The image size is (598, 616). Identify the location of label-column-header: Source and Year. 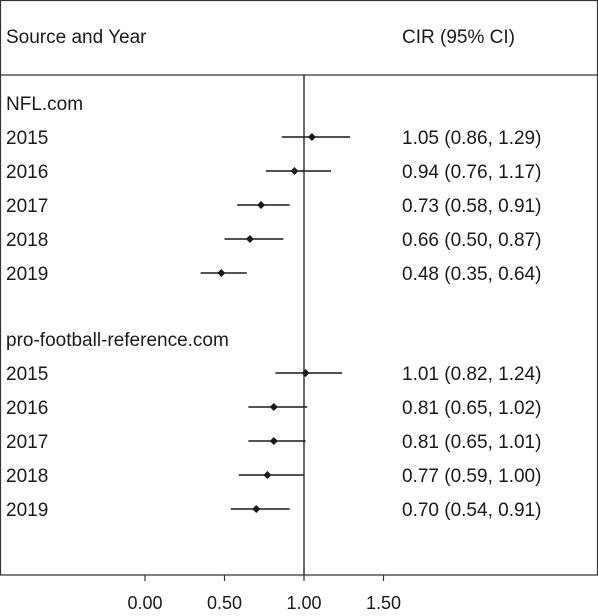
(76, 37).